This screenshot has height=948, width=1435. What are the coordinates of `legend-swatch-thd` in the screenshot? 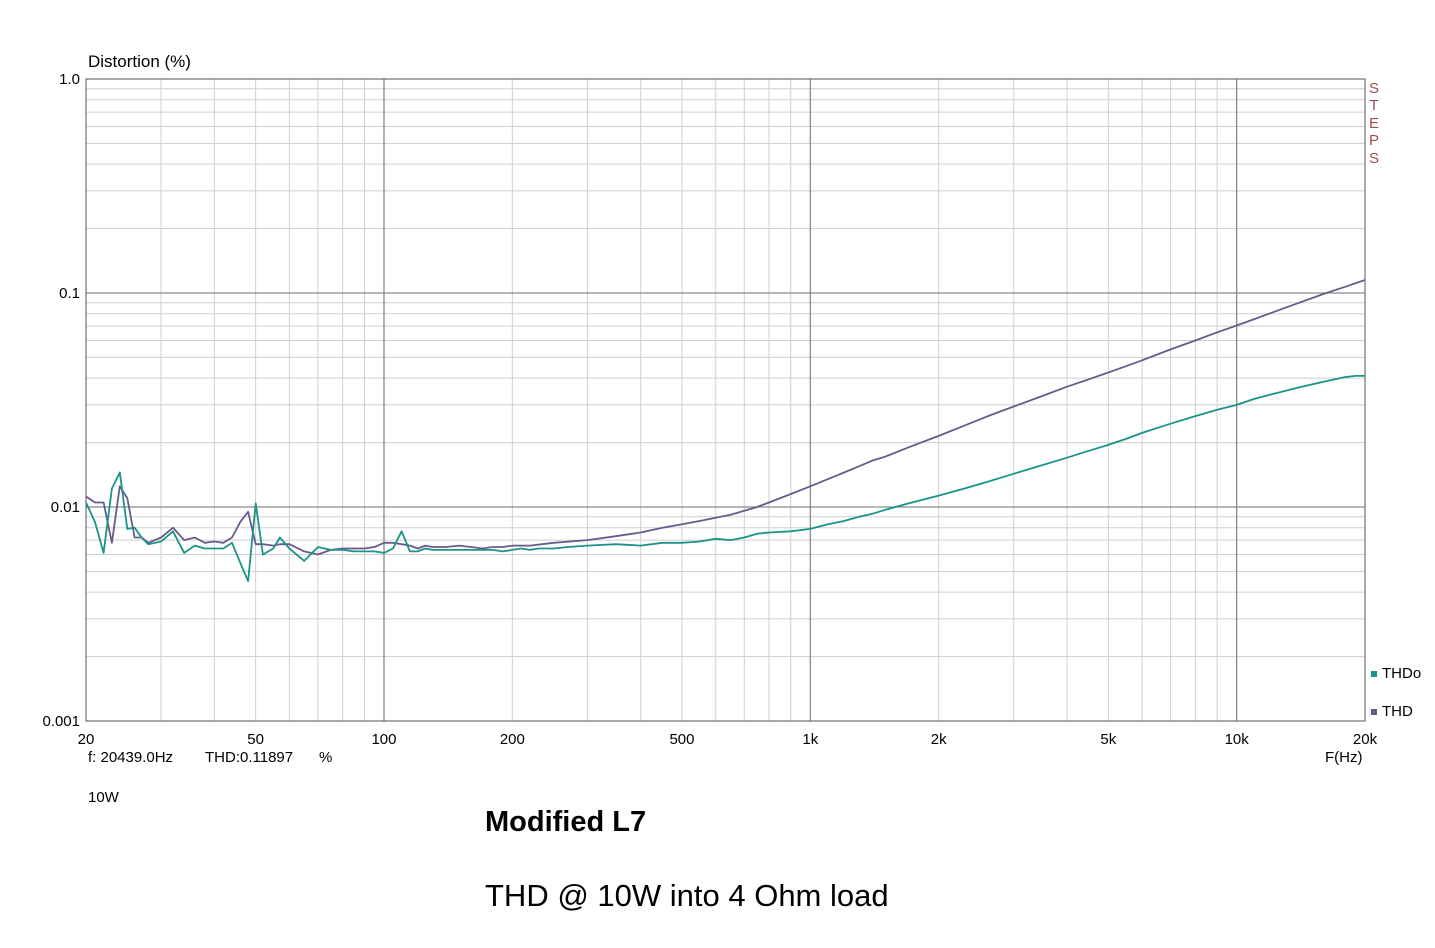 It's located at (1374, 712).